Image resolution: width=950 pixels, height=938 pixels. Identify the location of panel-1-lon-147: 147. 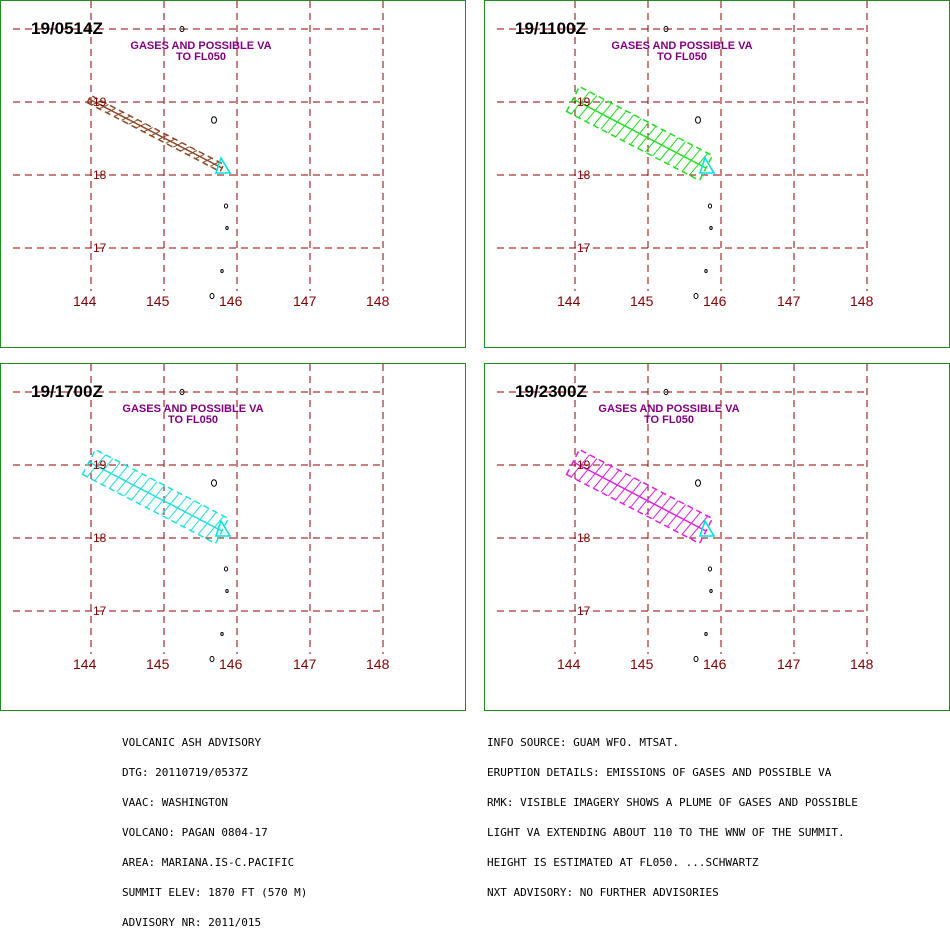
(305, 301).